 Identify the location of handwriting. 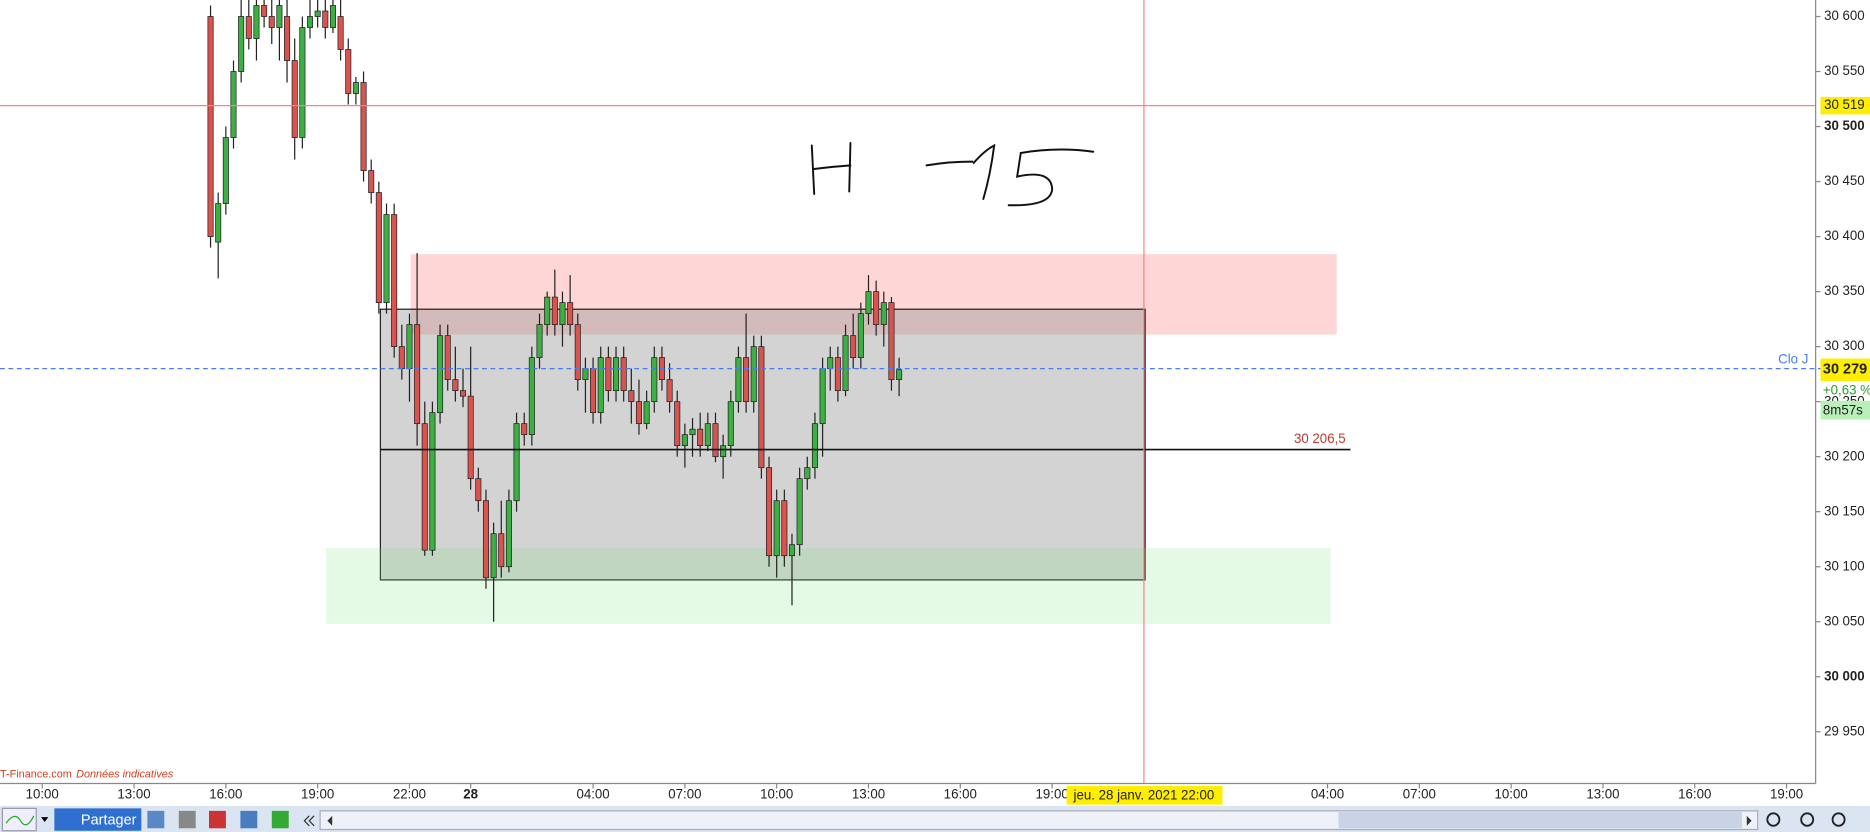
(952, 174).